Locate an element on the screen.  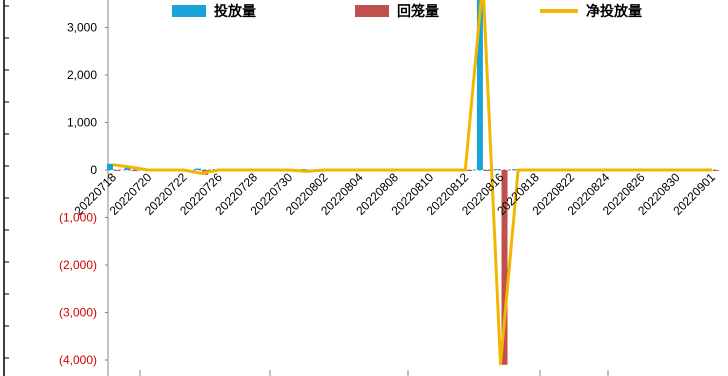
y-tick-label: (1,000) is located at coordinates (78, 218).